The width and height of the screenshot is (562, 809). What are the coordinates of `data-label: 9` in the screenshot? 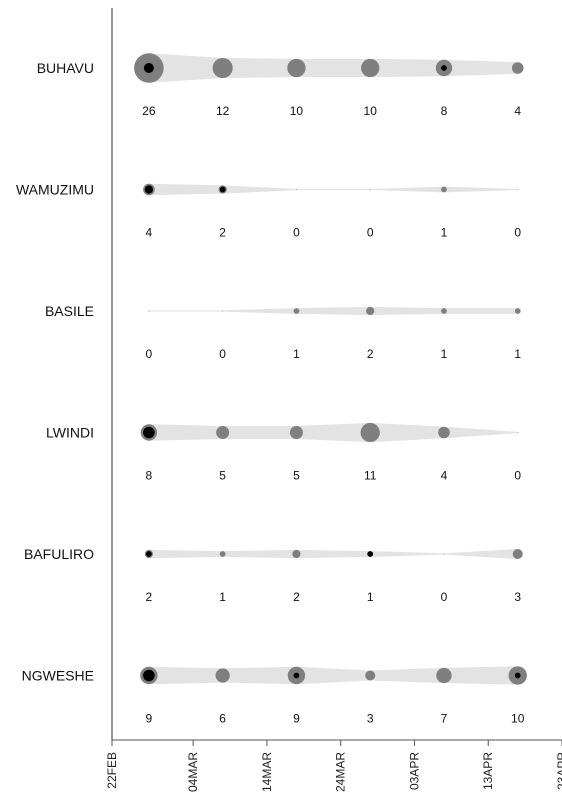 It's located at (296, 719).